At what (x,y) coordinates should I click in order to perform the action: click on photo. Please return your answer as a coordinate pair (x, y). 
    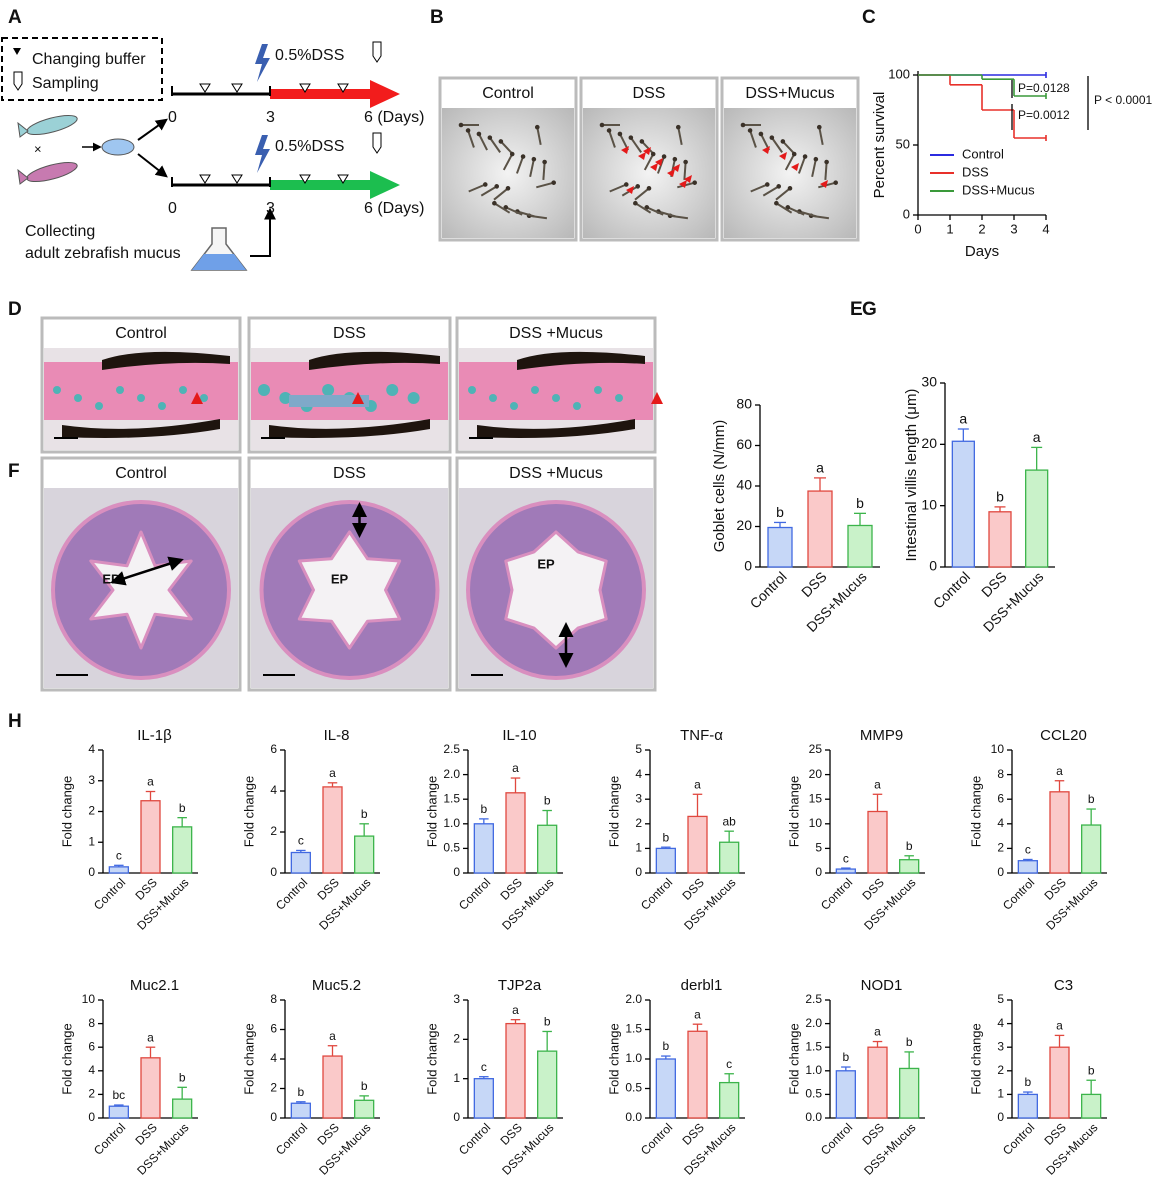
    Looking at the image, I should click on (790, 173).